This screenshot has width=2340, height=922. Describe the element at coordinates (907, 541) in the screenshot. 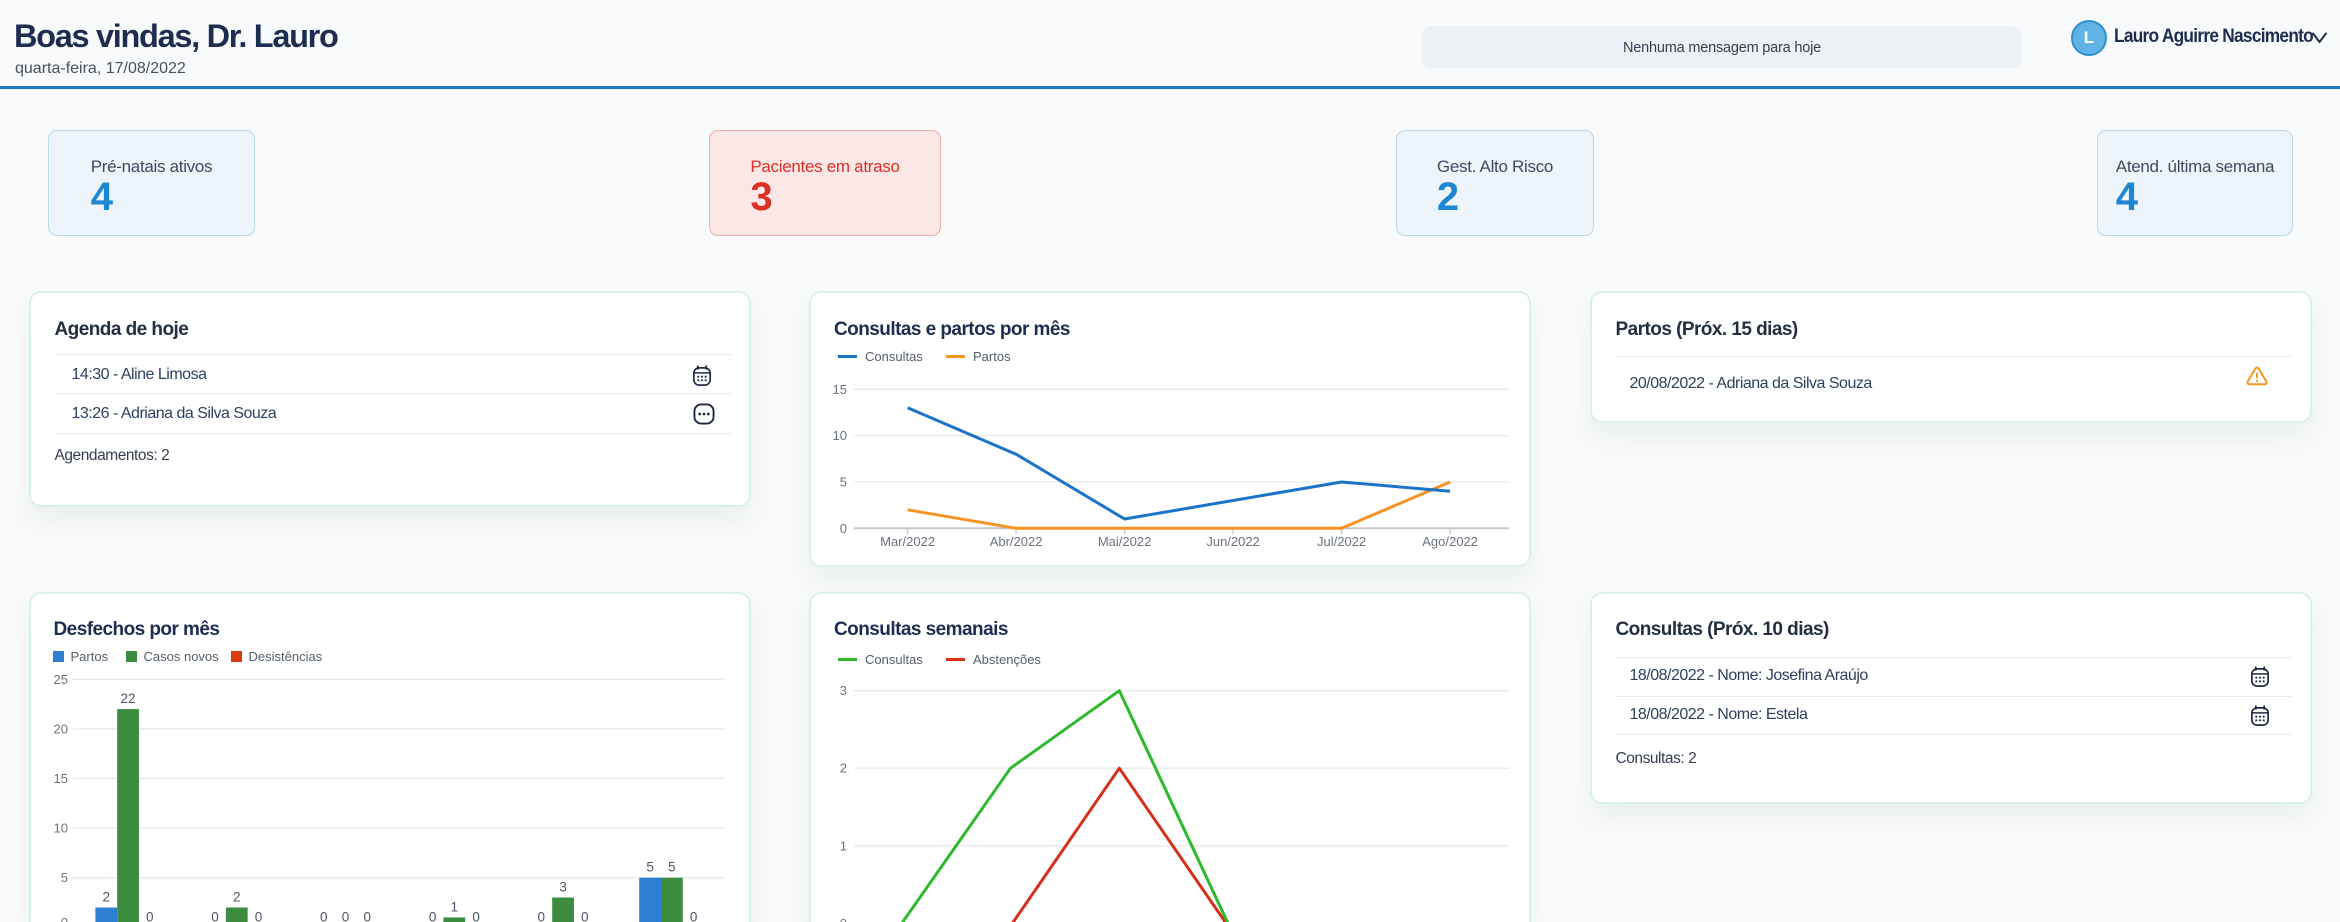

I see `svg-text: Mar/2022` at that location.